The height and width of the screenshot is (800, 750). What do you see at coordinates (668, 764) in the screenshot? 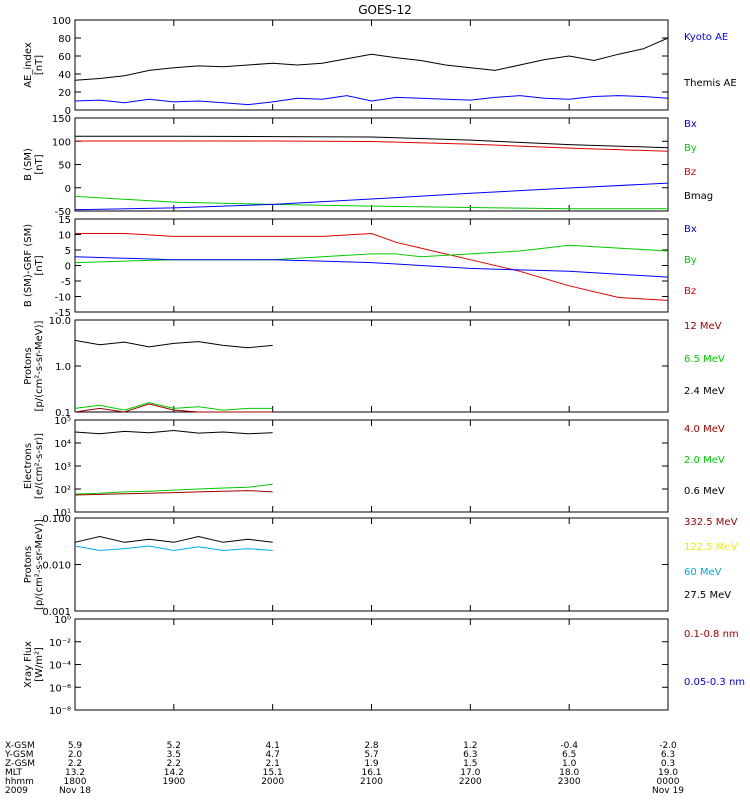
I see `x-table-cell: 0.3` at bounding box center [668, 764].